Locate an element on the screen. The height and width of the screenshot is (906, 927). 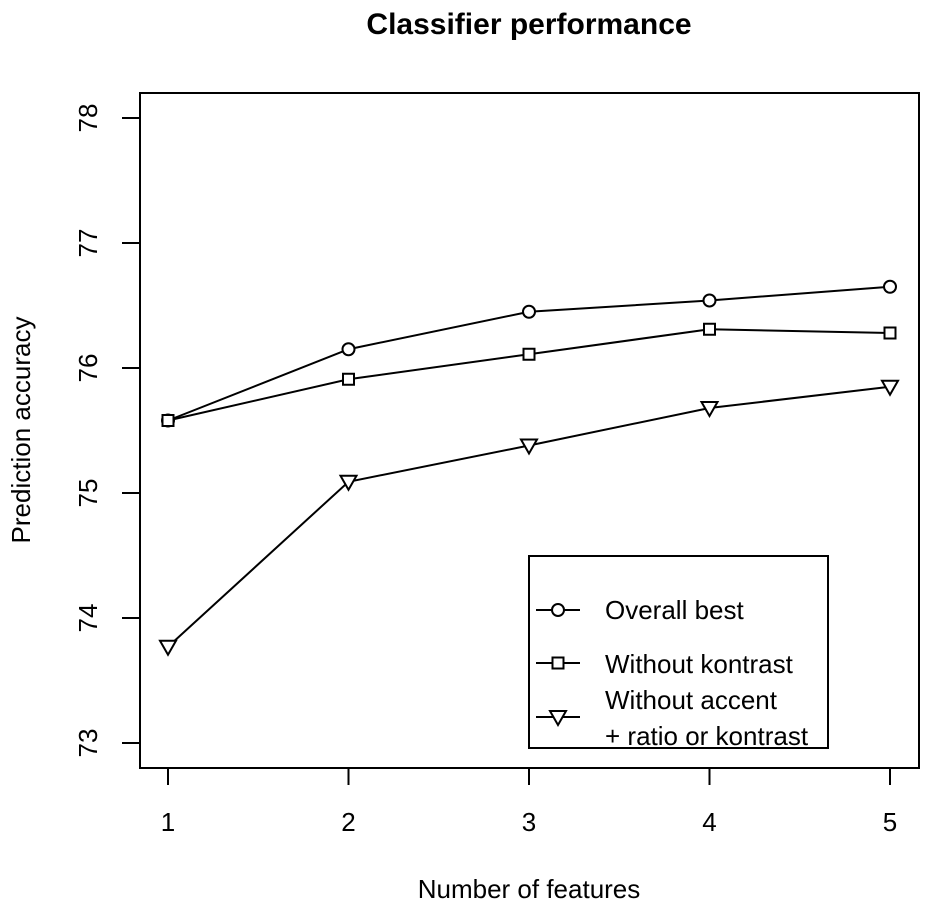
y-tick-label-75: 75 is located at coordinates (88, 493).